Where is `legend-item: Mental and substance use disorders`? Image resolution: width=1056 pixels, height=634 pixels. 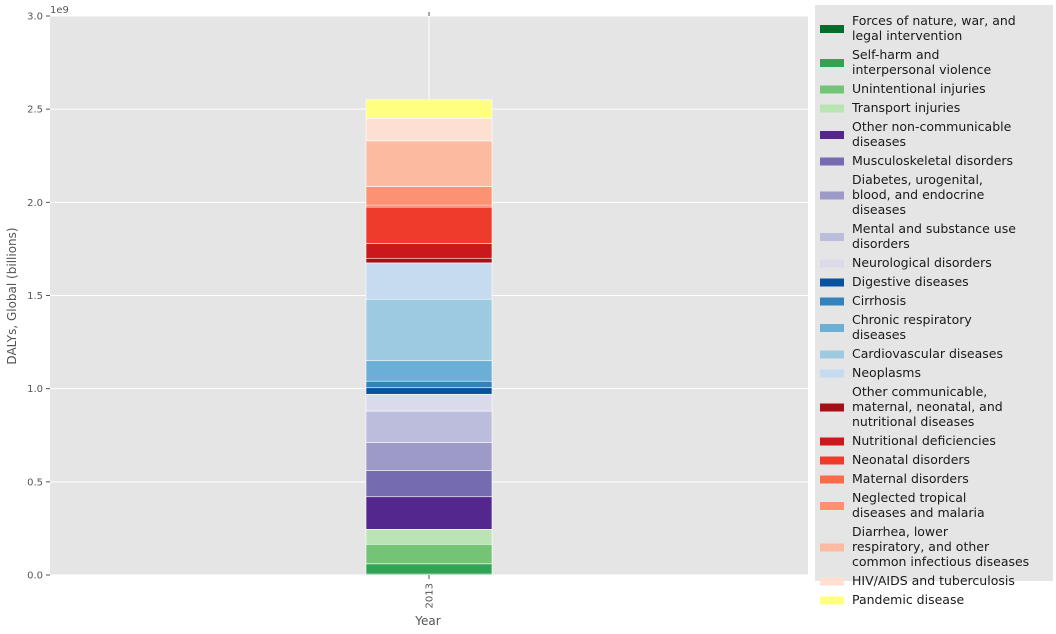 legend-item: Mental and substance use disorders is located at coordinates (918, 236).